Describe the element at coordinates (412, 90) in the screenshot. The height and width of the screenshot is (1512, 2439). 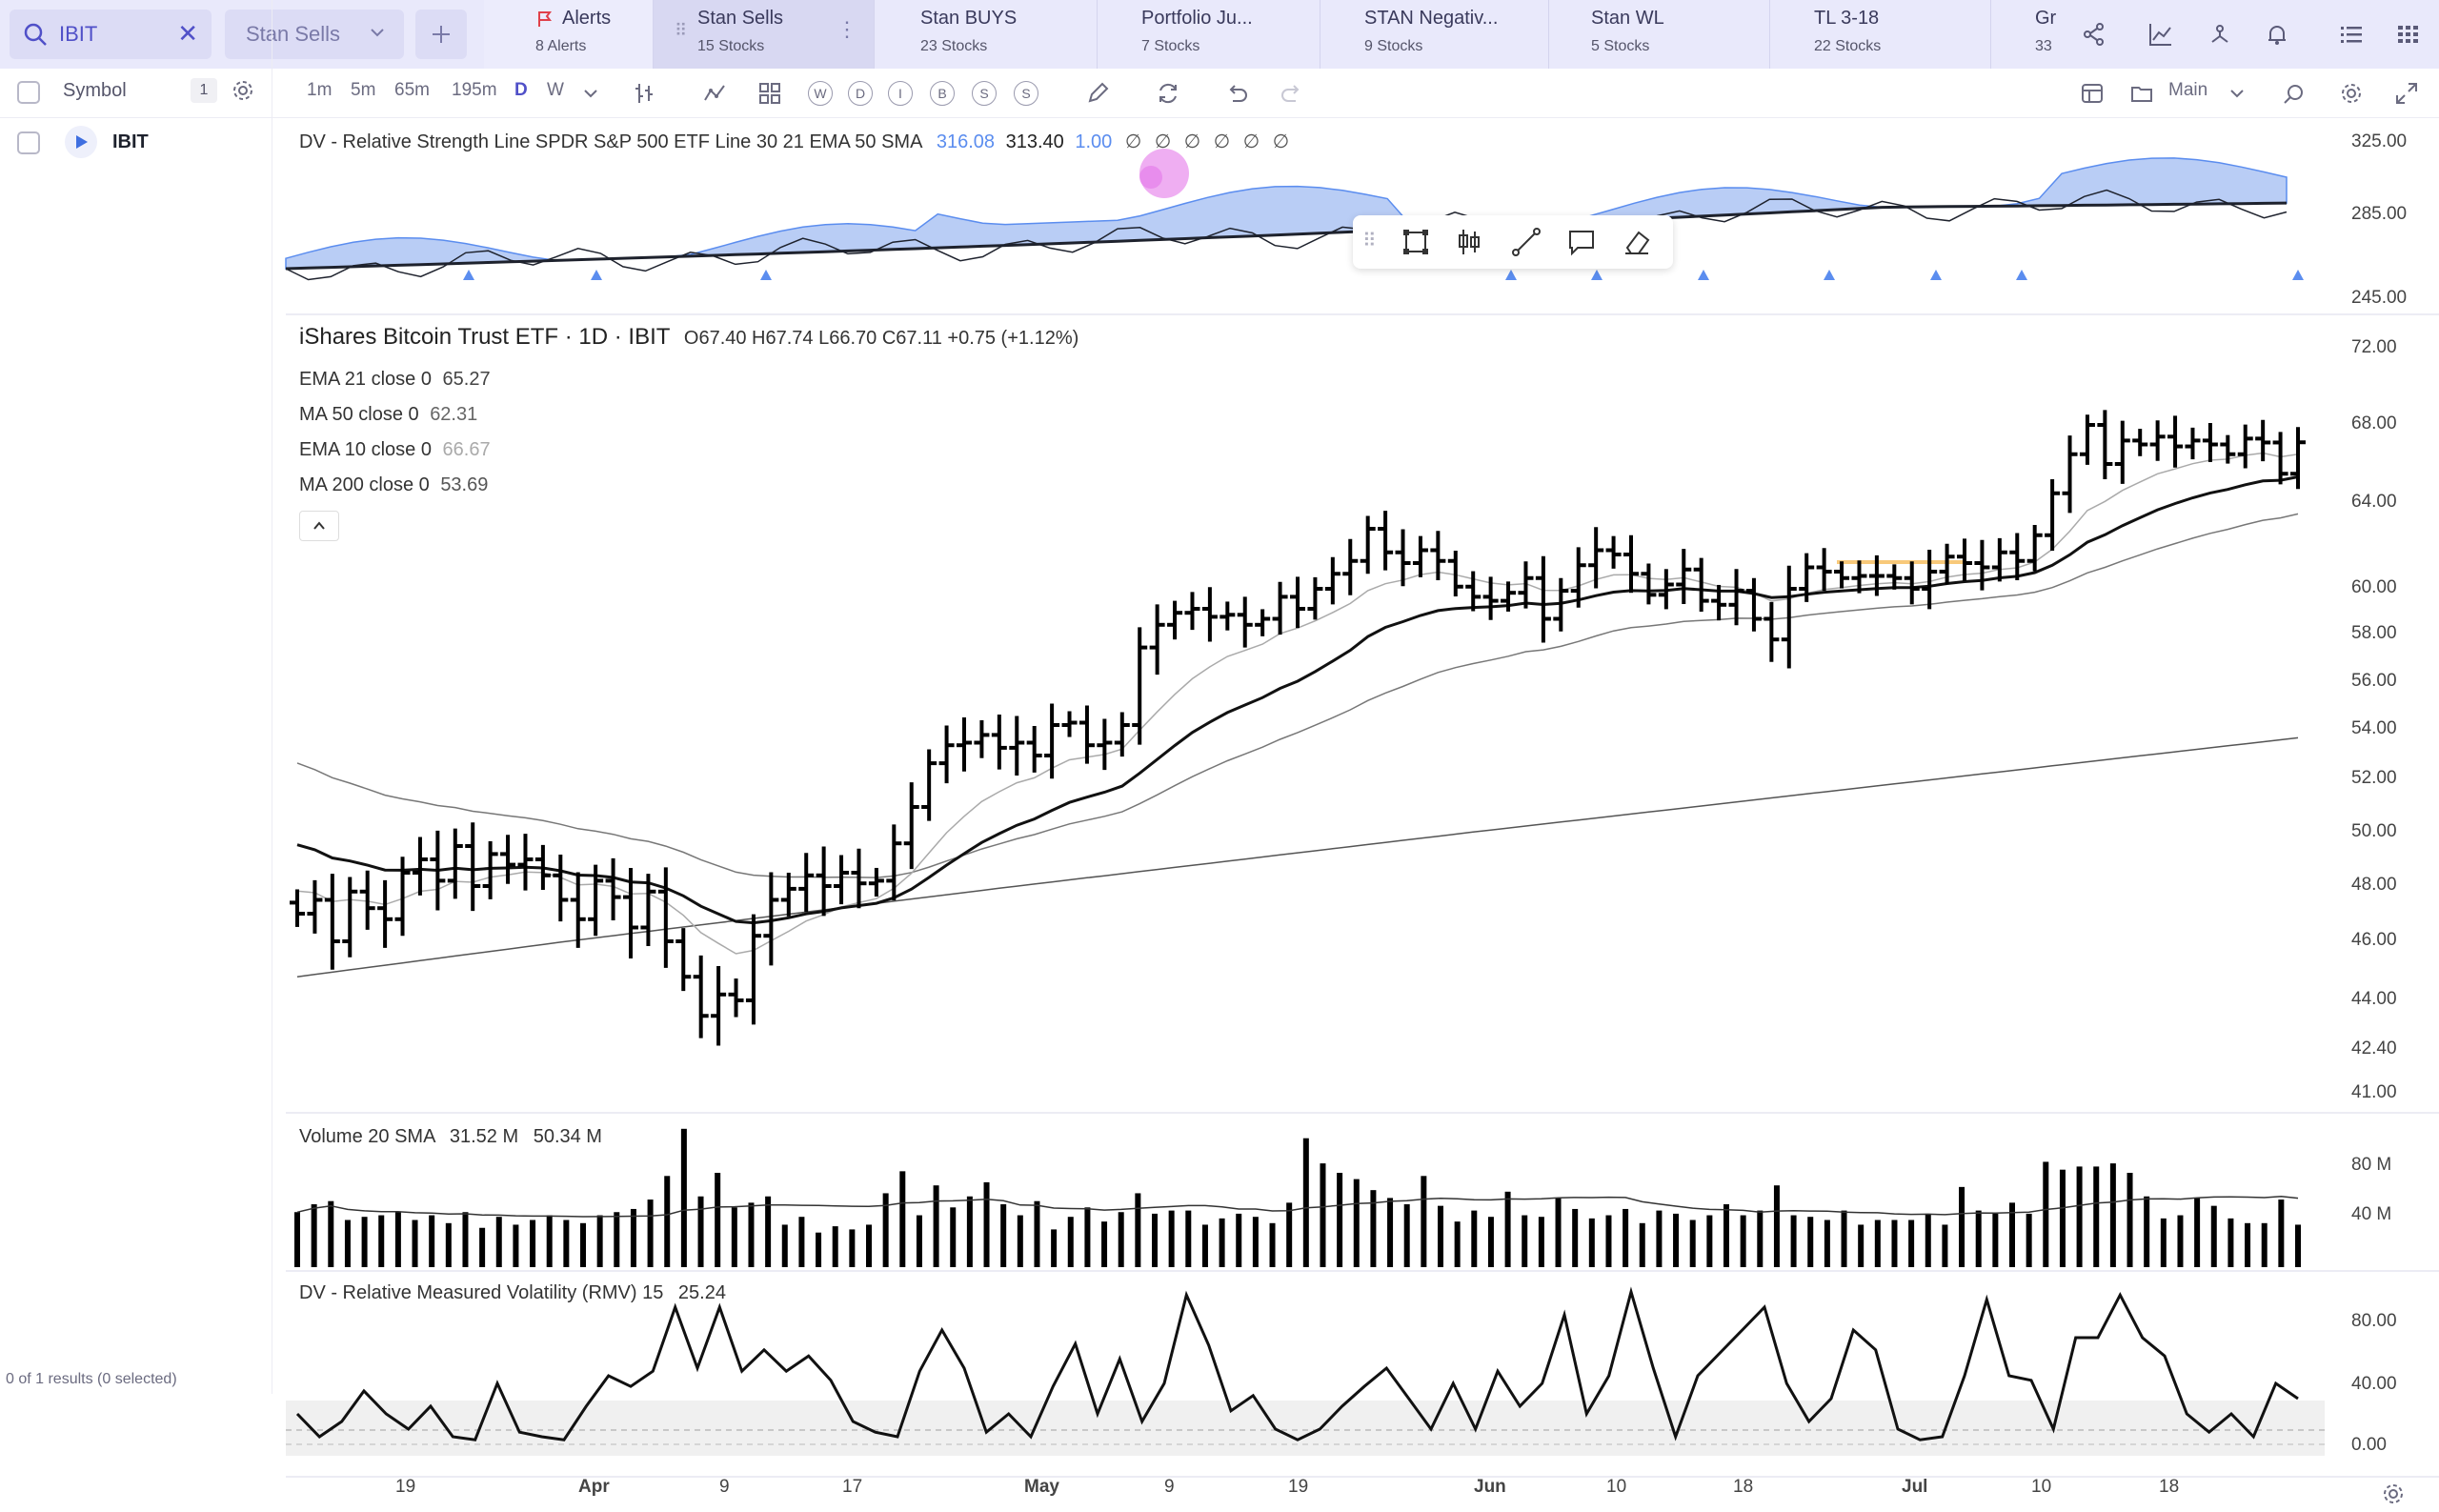
I see `interval-65m: 65m` at that location.